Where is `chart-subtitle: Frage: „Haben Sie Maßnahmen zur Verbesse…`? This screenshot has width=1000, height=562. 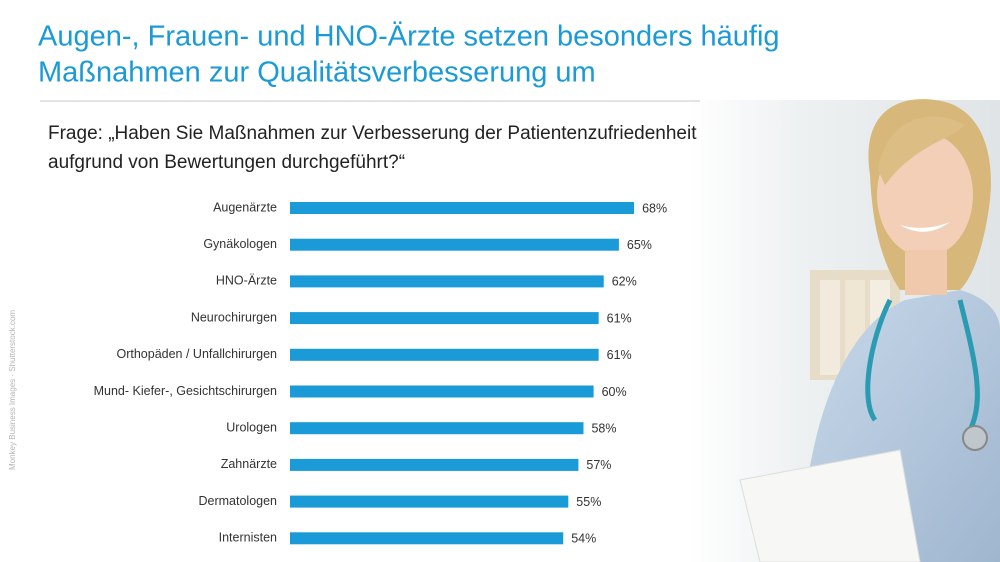 chart-subtitle: Frage: „Haben Sie Maßnahmen zur Verbesse… is located at coordinates (372, 133).